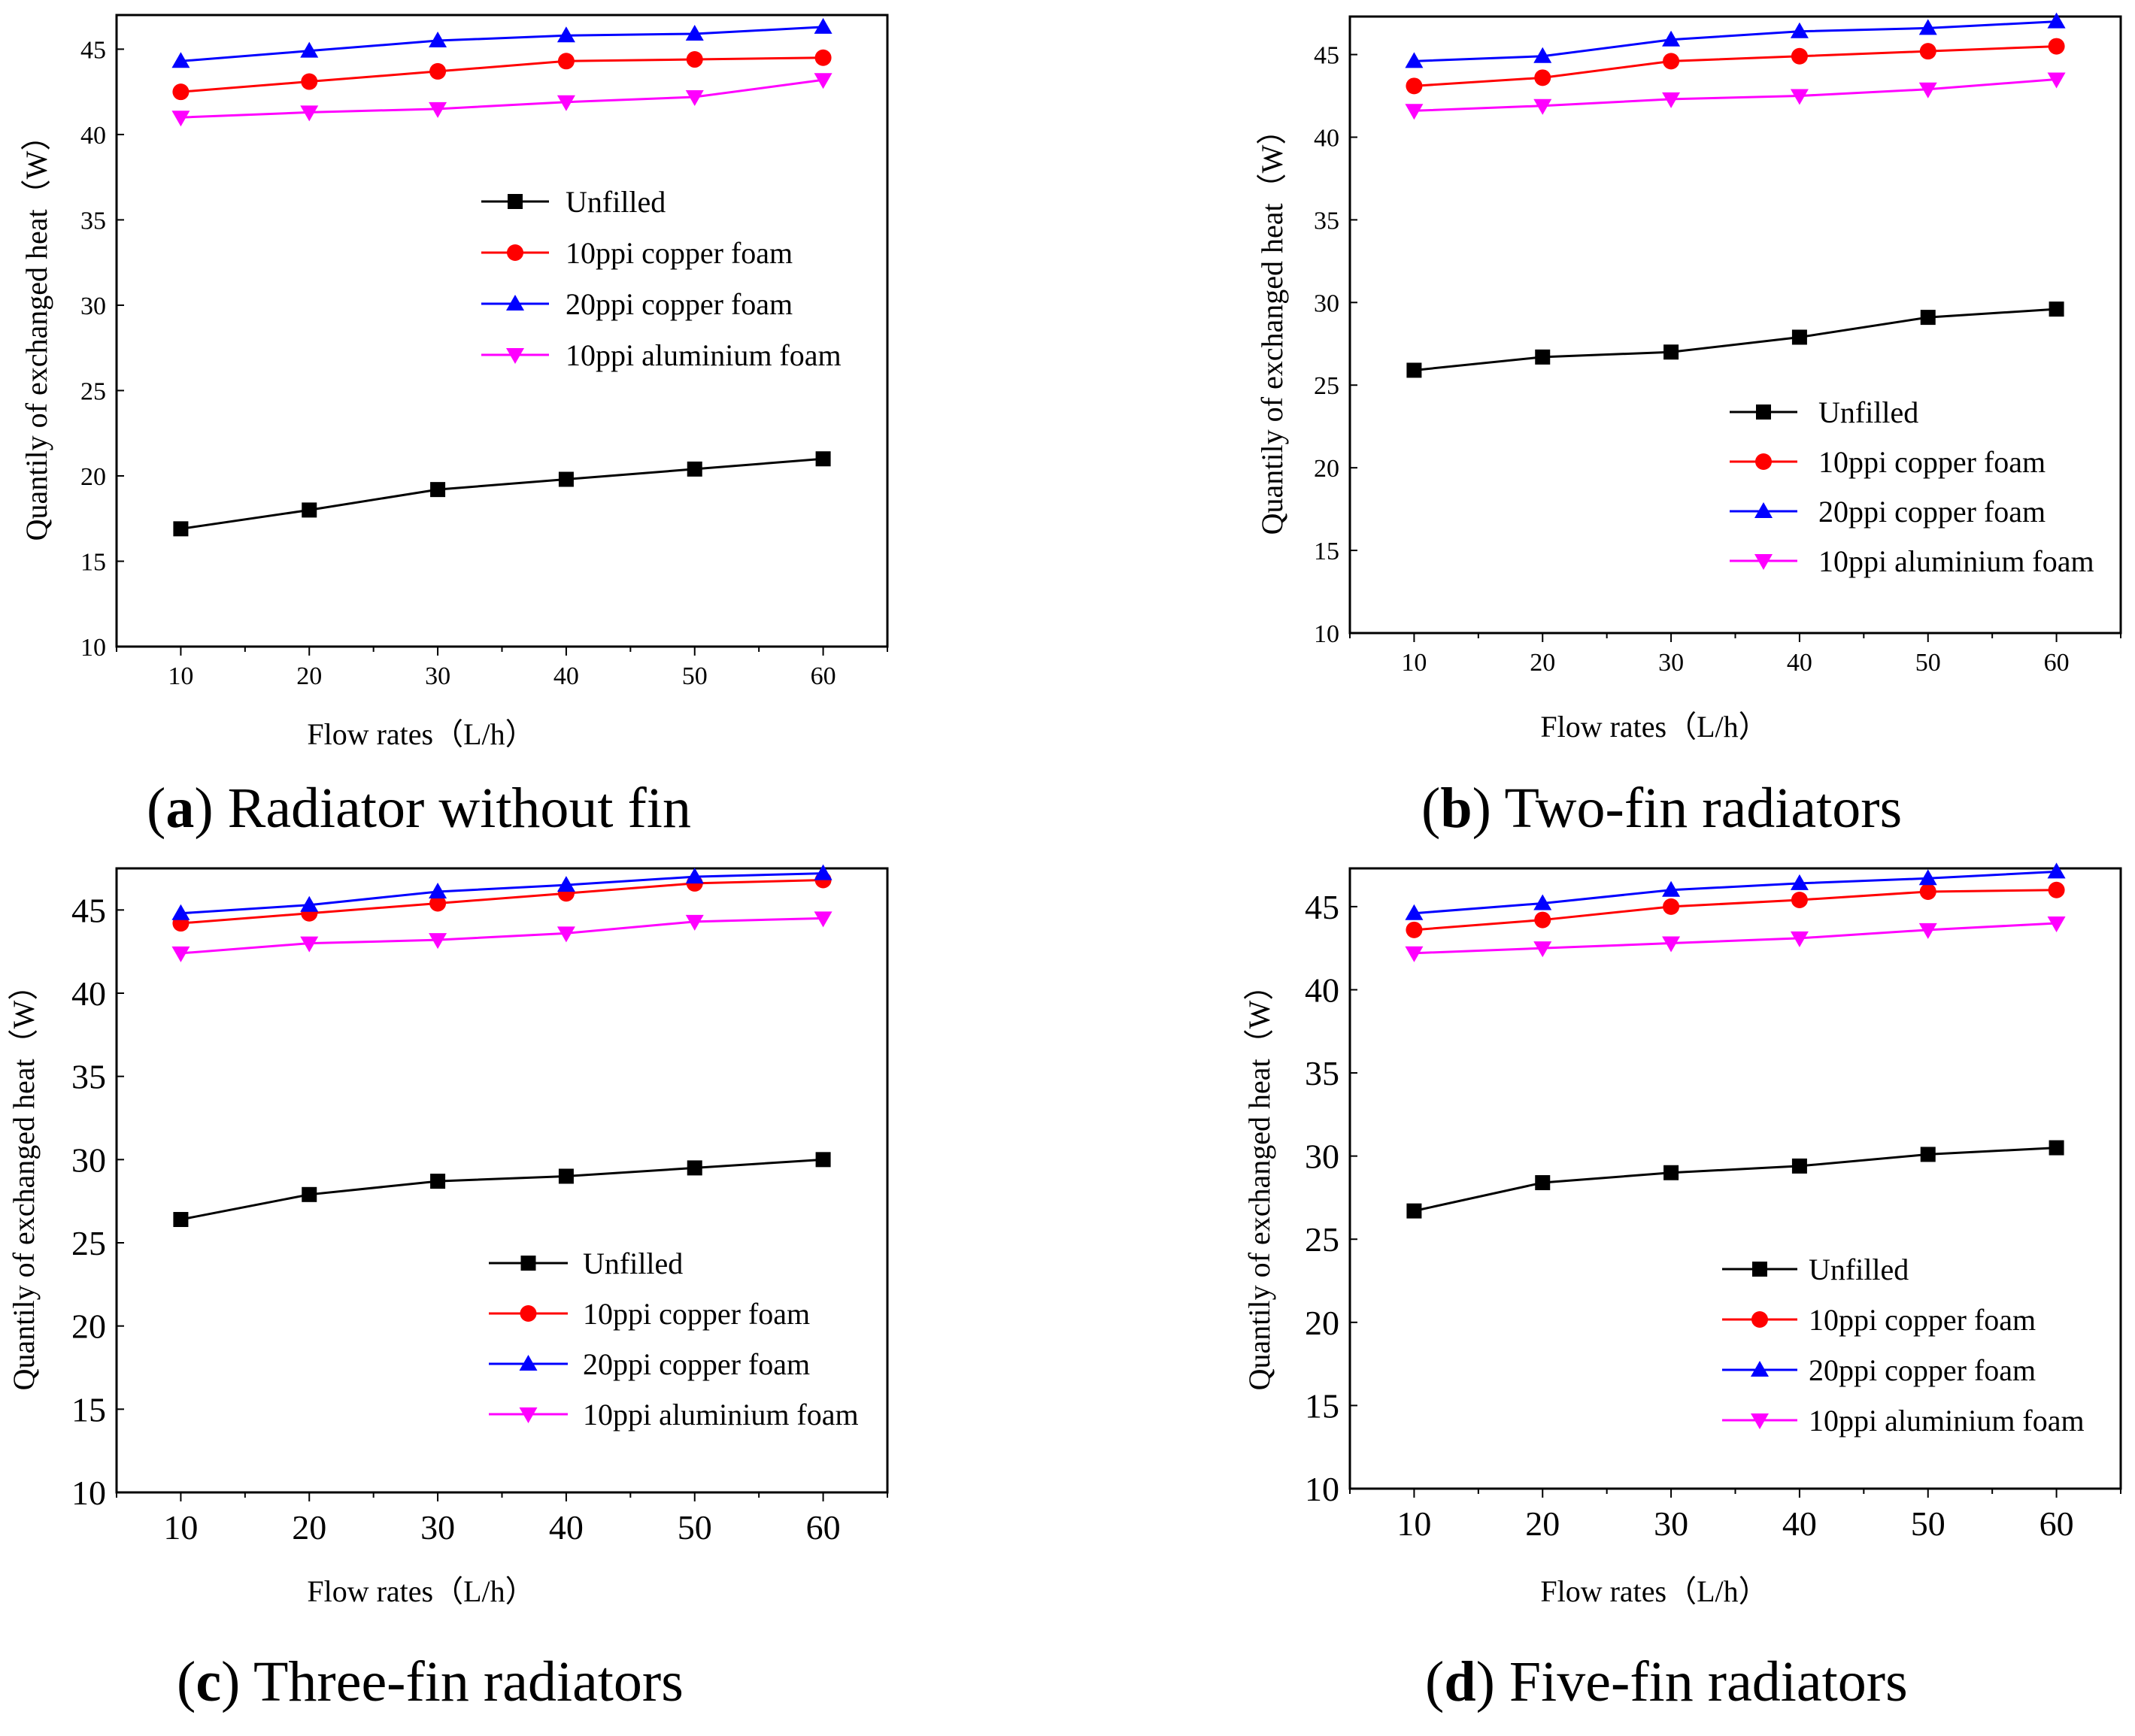  Describe the element at coordinates (419, 808) in the screenshot. I see `caption-a: (a) Radiator without fin` at that location.